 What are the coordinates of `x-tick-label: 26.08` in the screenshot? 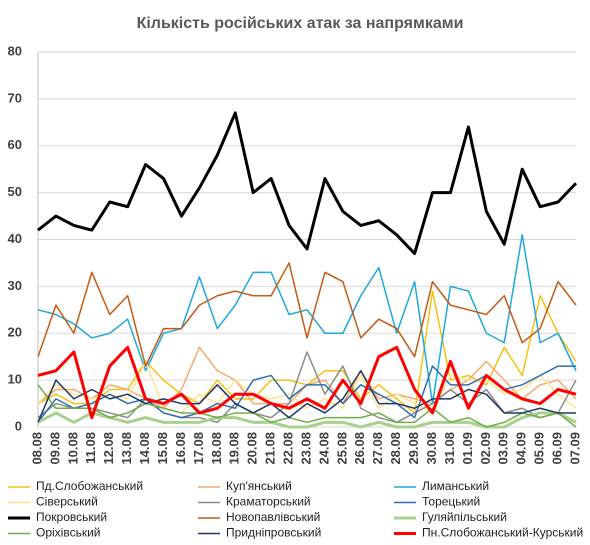 It's located at (359, 448).